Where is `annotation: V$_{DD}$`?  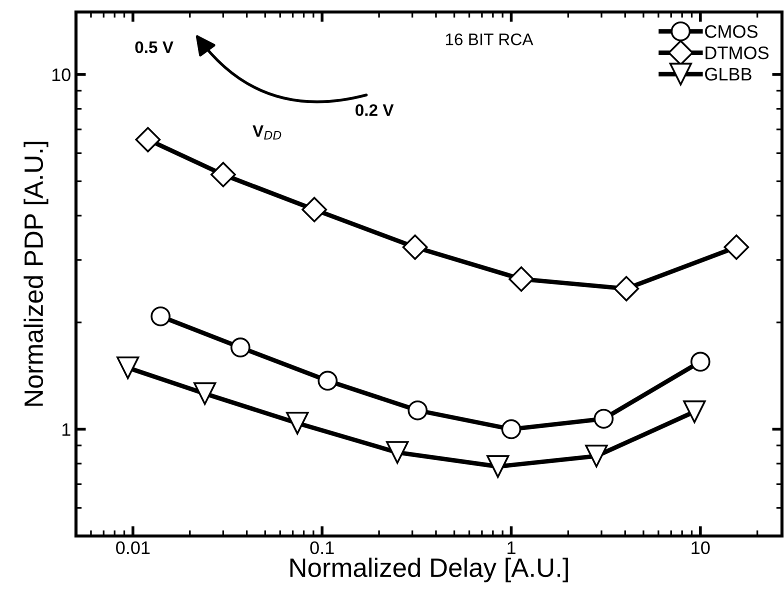
annotation: V$_{DD}$ is located at coordinates (267, 132).